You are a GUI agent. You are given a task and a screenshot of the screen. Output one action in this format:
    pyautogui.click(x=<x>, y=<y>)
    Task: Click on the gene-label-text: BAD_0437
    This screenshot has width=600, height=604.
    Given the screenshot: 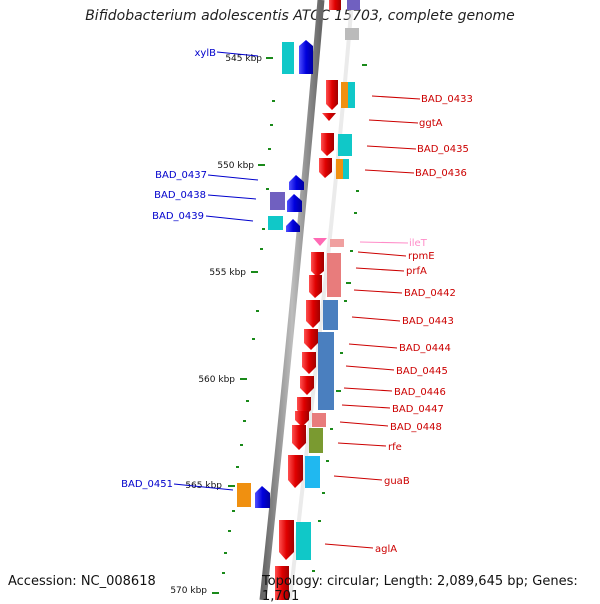 What is the action you would take?
    pyautogui.click(x=181, y=175)
    